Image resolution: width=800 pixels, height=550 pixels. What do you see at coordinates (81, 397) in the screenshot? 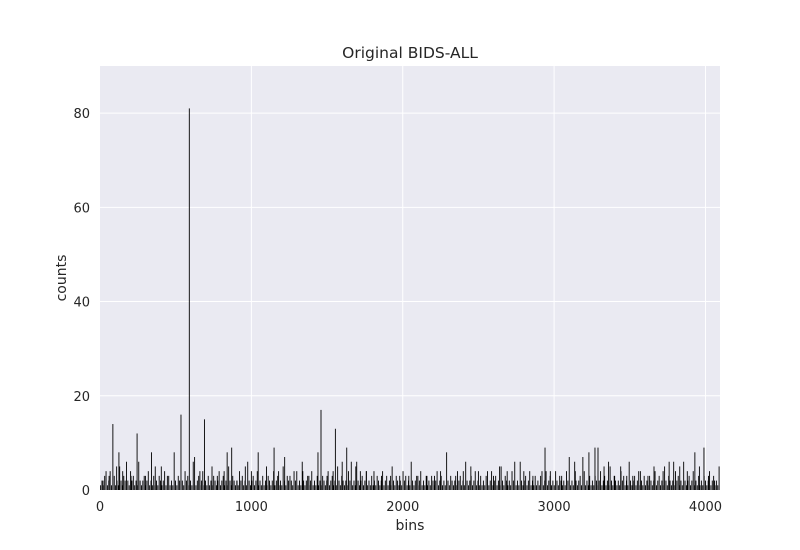
I see `y-tick-label: 20` at bounding box center [81, 397].